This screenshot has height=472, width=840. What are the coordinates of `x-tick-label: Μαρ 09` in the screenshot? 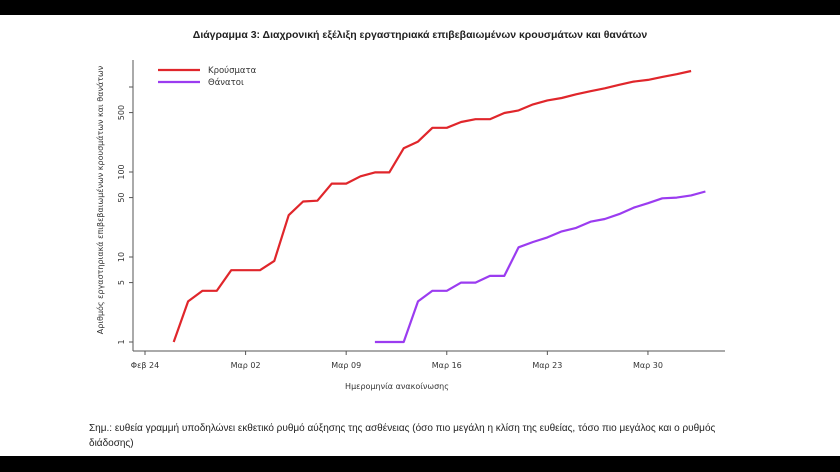 It's located at (346, 365).